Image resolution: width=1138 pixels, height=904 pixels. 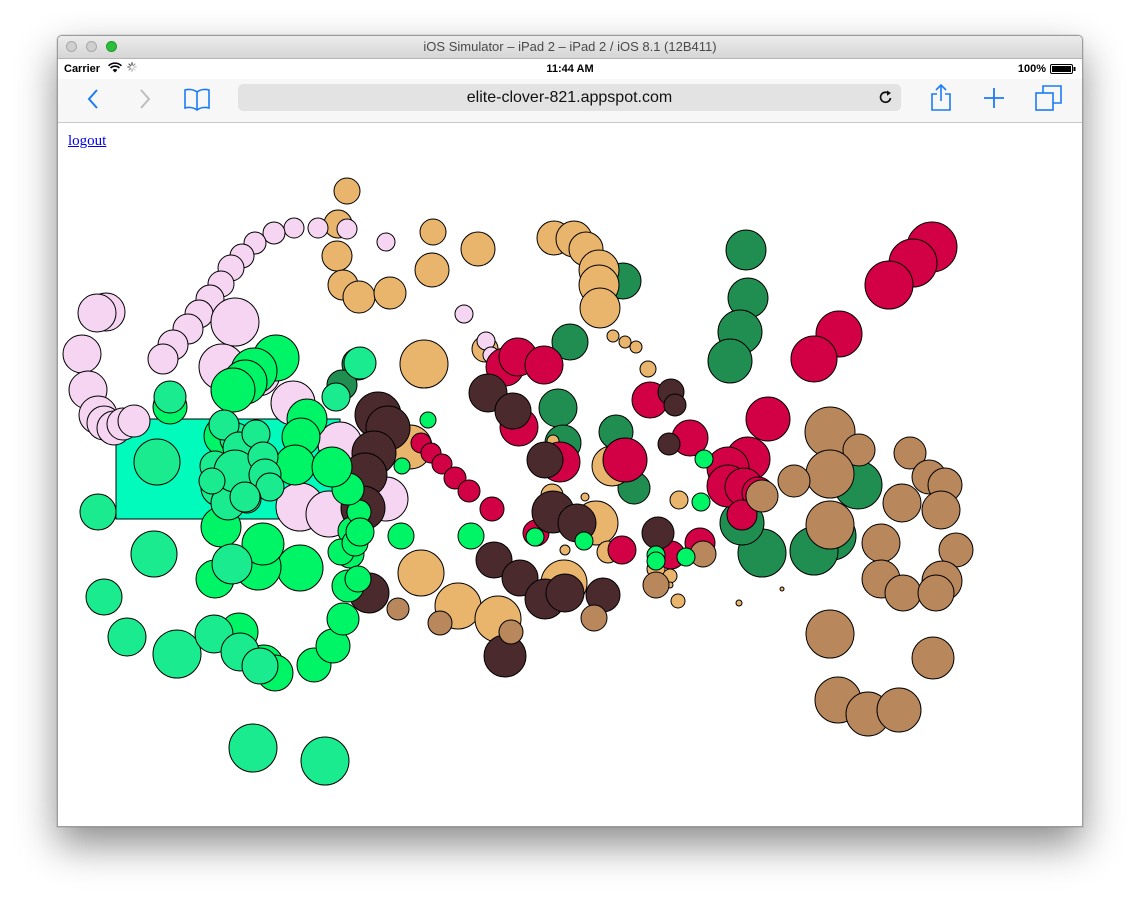 I want to click on activity-spinner-icon, so click(x=132, y=67).